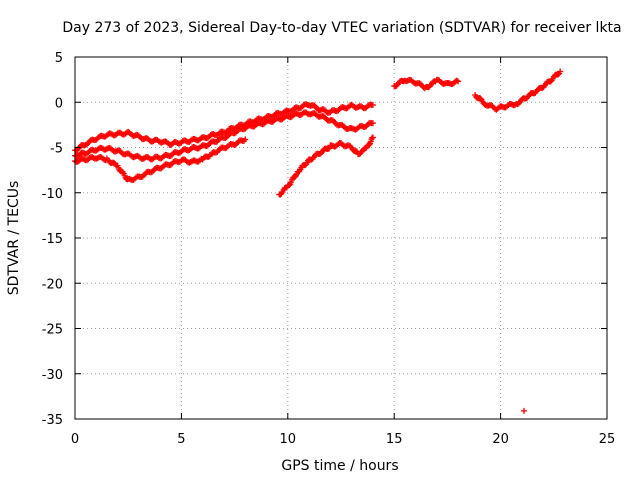  Describe the element at coordinates (607, 439) in the screenshot. I see `x-tick-label: 25` at that location.